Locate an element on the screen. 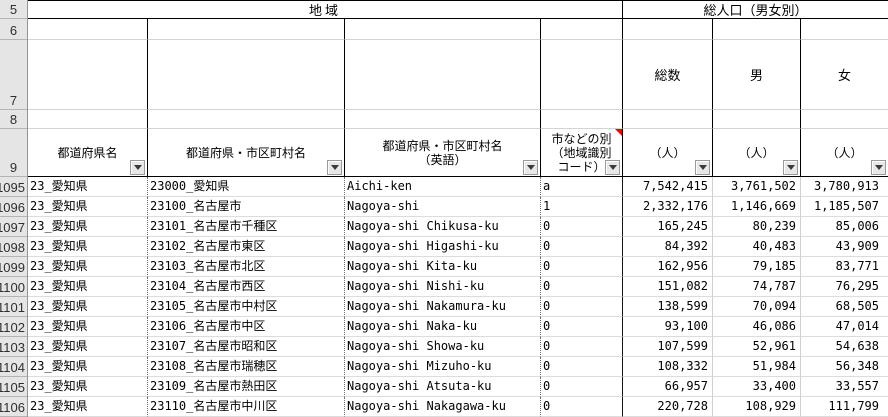 The width and height of the screenshot is (888, 417). row-number: 6 is located at coordinates (13, 29).